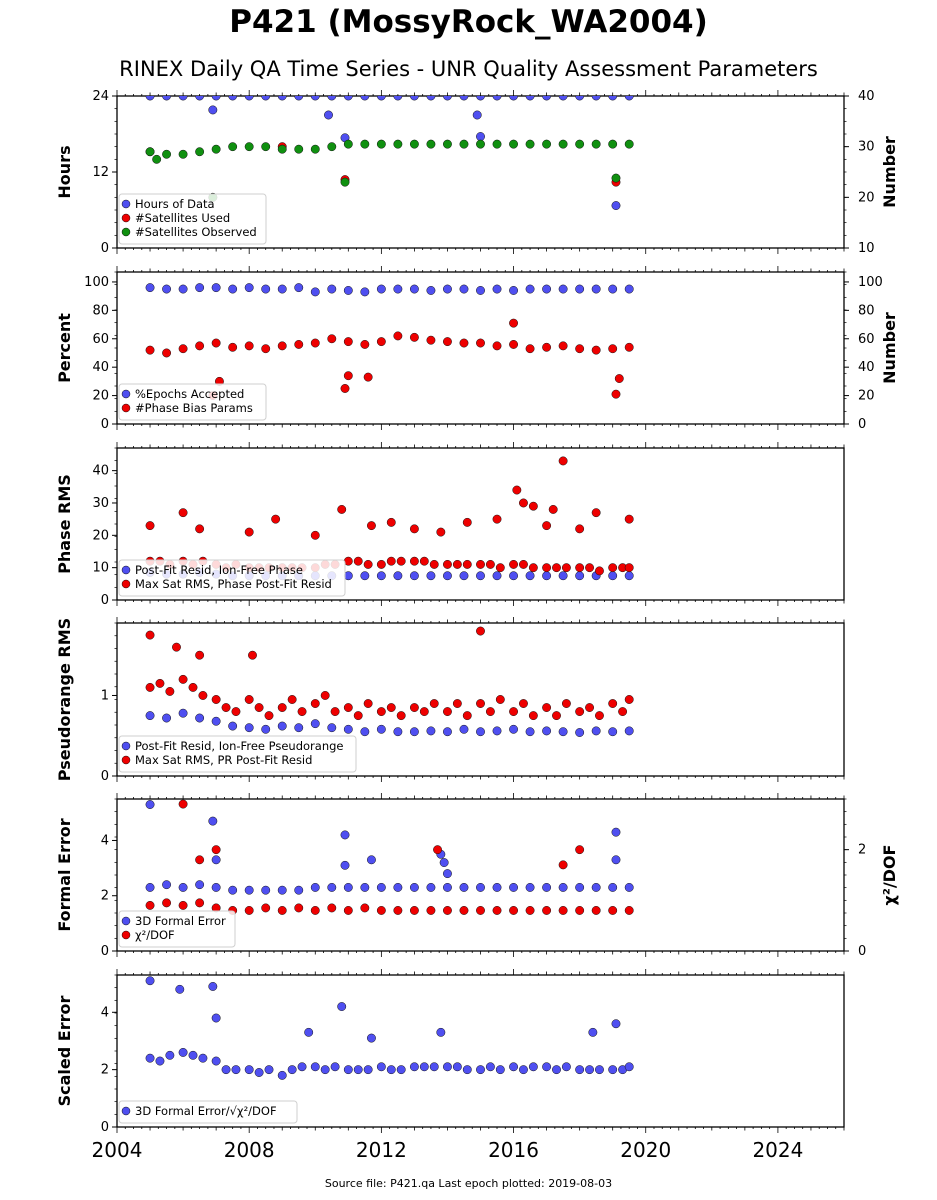 The width and height of the screenshot is (937, 1200). I want to click on x-tick-label: 2012, so click(381, 1150).